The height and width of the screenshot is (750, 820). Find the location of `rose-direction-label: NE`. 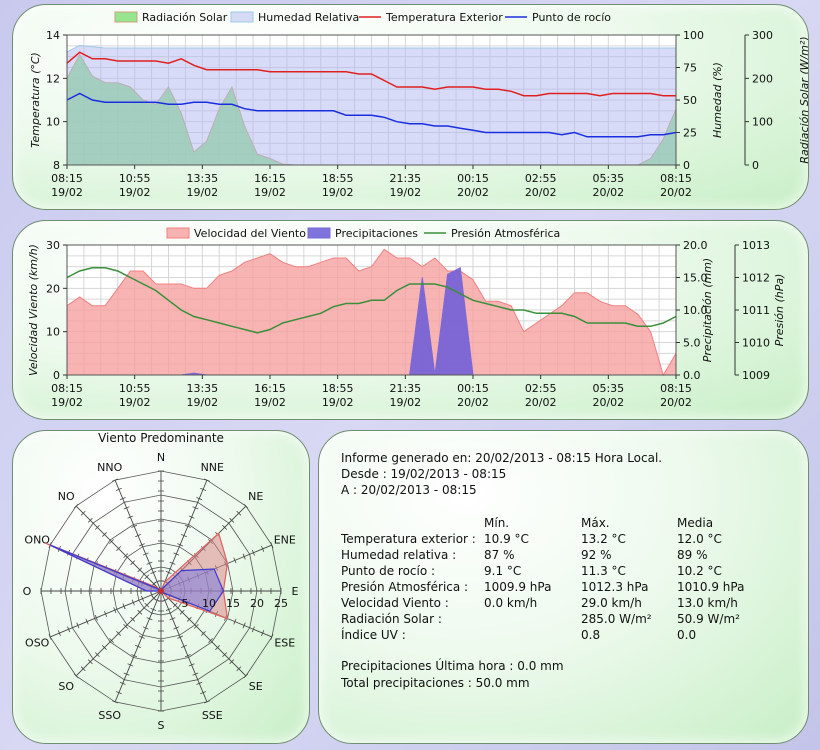

rose-direction-label: NE is located at coordinates (255, 496).